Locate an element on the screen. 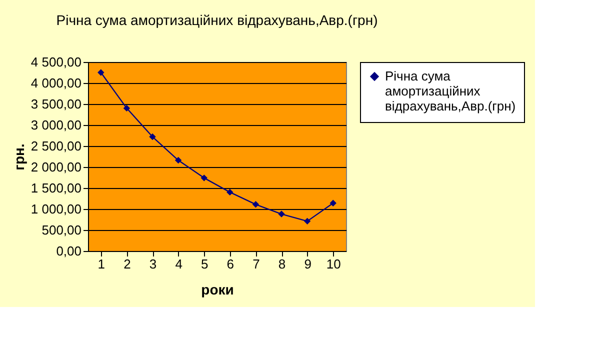 This screenshot has height=349, width=598. y-tick-label: 2 000,00 is located at coordinates (56, 167).